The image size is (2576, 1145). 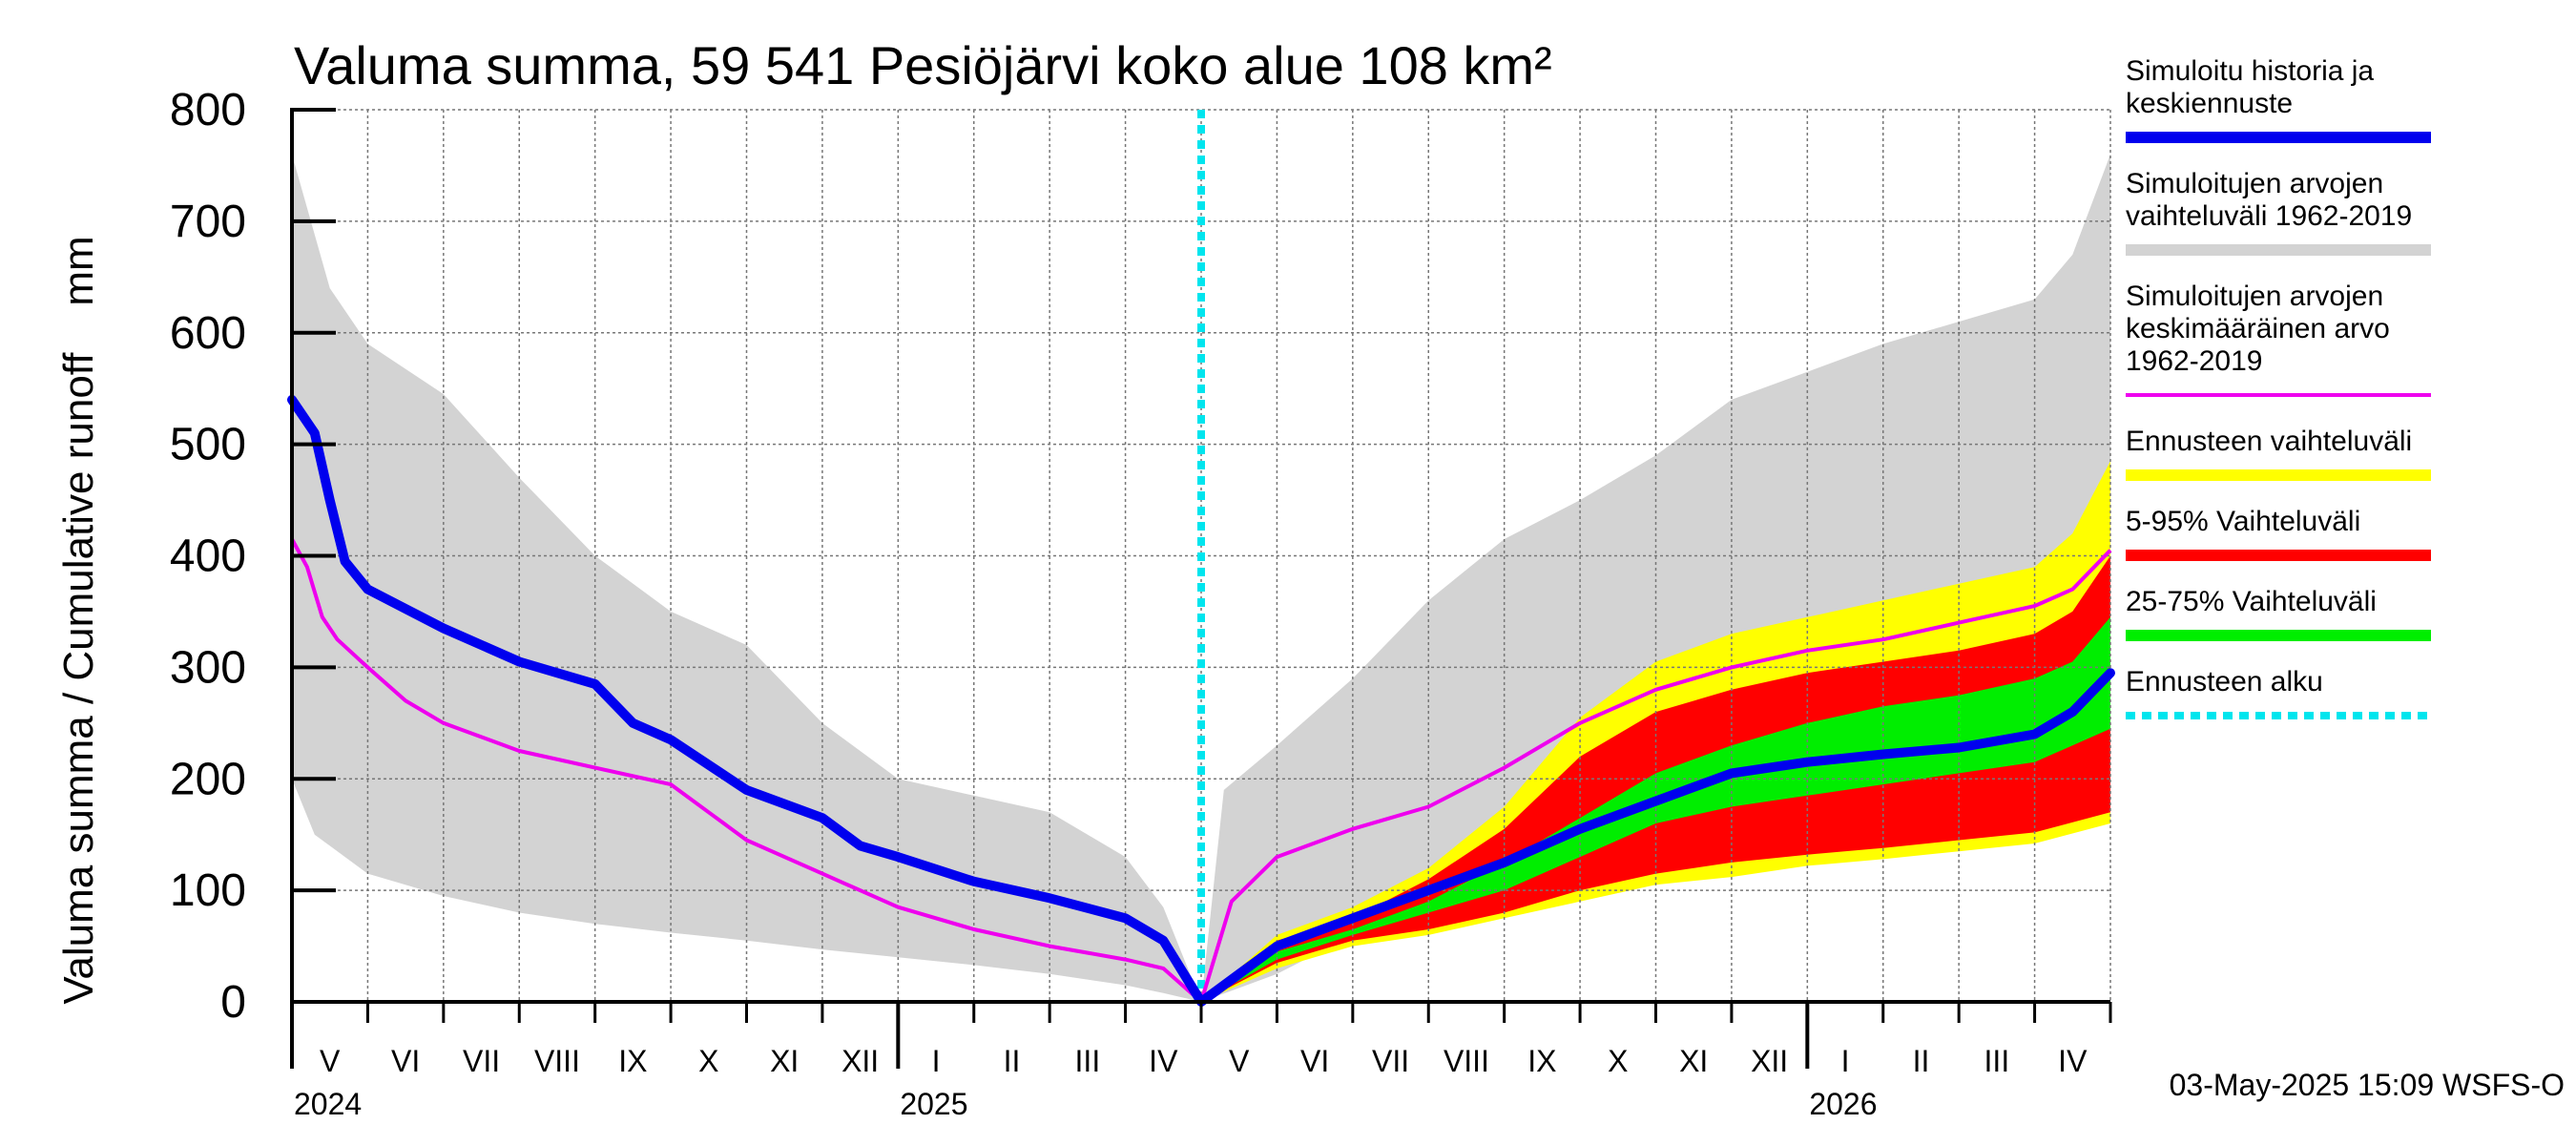 What do you see at coordinates (208, 779) in the screenshot?
I see `y-tick-label: 200` at bounding box center [208, 779].